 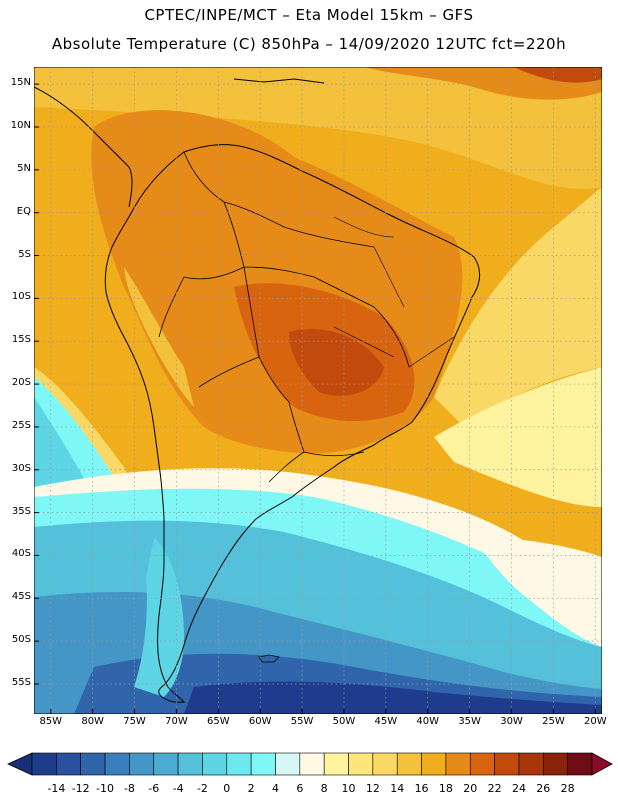 I want to click on lat-label: 15N, so click(x=20, y=83).